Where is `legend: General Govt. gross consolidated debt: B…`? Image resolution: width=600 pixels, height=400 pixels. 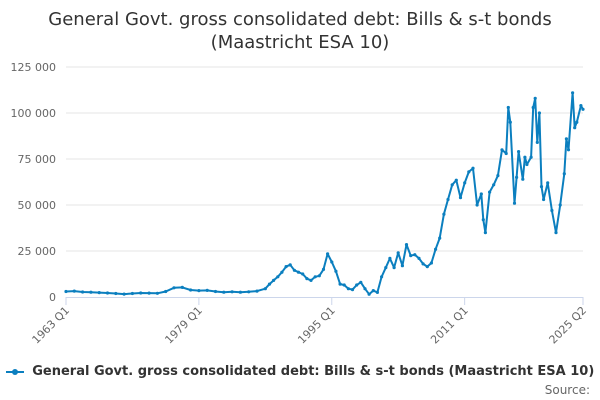 legend: General Govt. gross consolidated debt: B… is located at coordinates (300, 371).